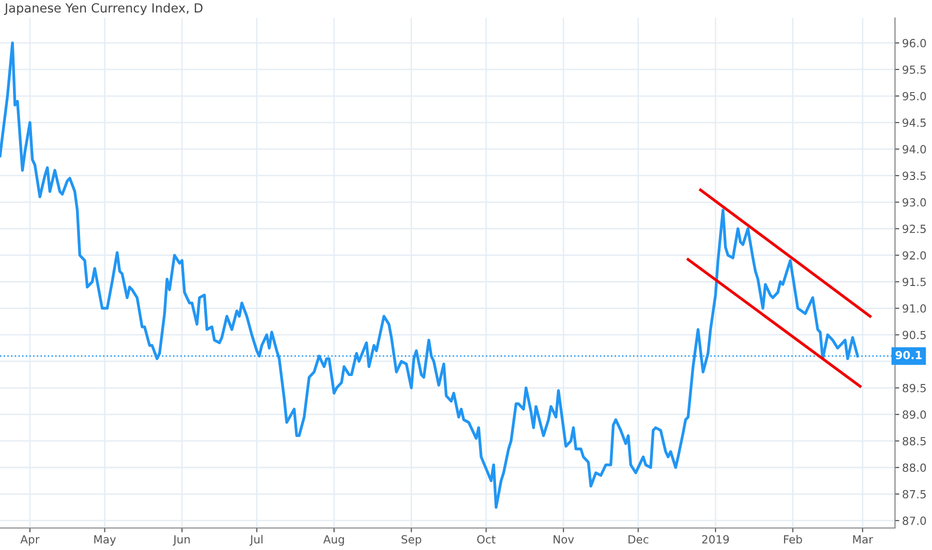 The height and width of the screenshot is (550, 932). What do you see at coordinates (715, 539) in the screenshot?
I see `x-tick-label: 2019` at bounding box center [715, 539].